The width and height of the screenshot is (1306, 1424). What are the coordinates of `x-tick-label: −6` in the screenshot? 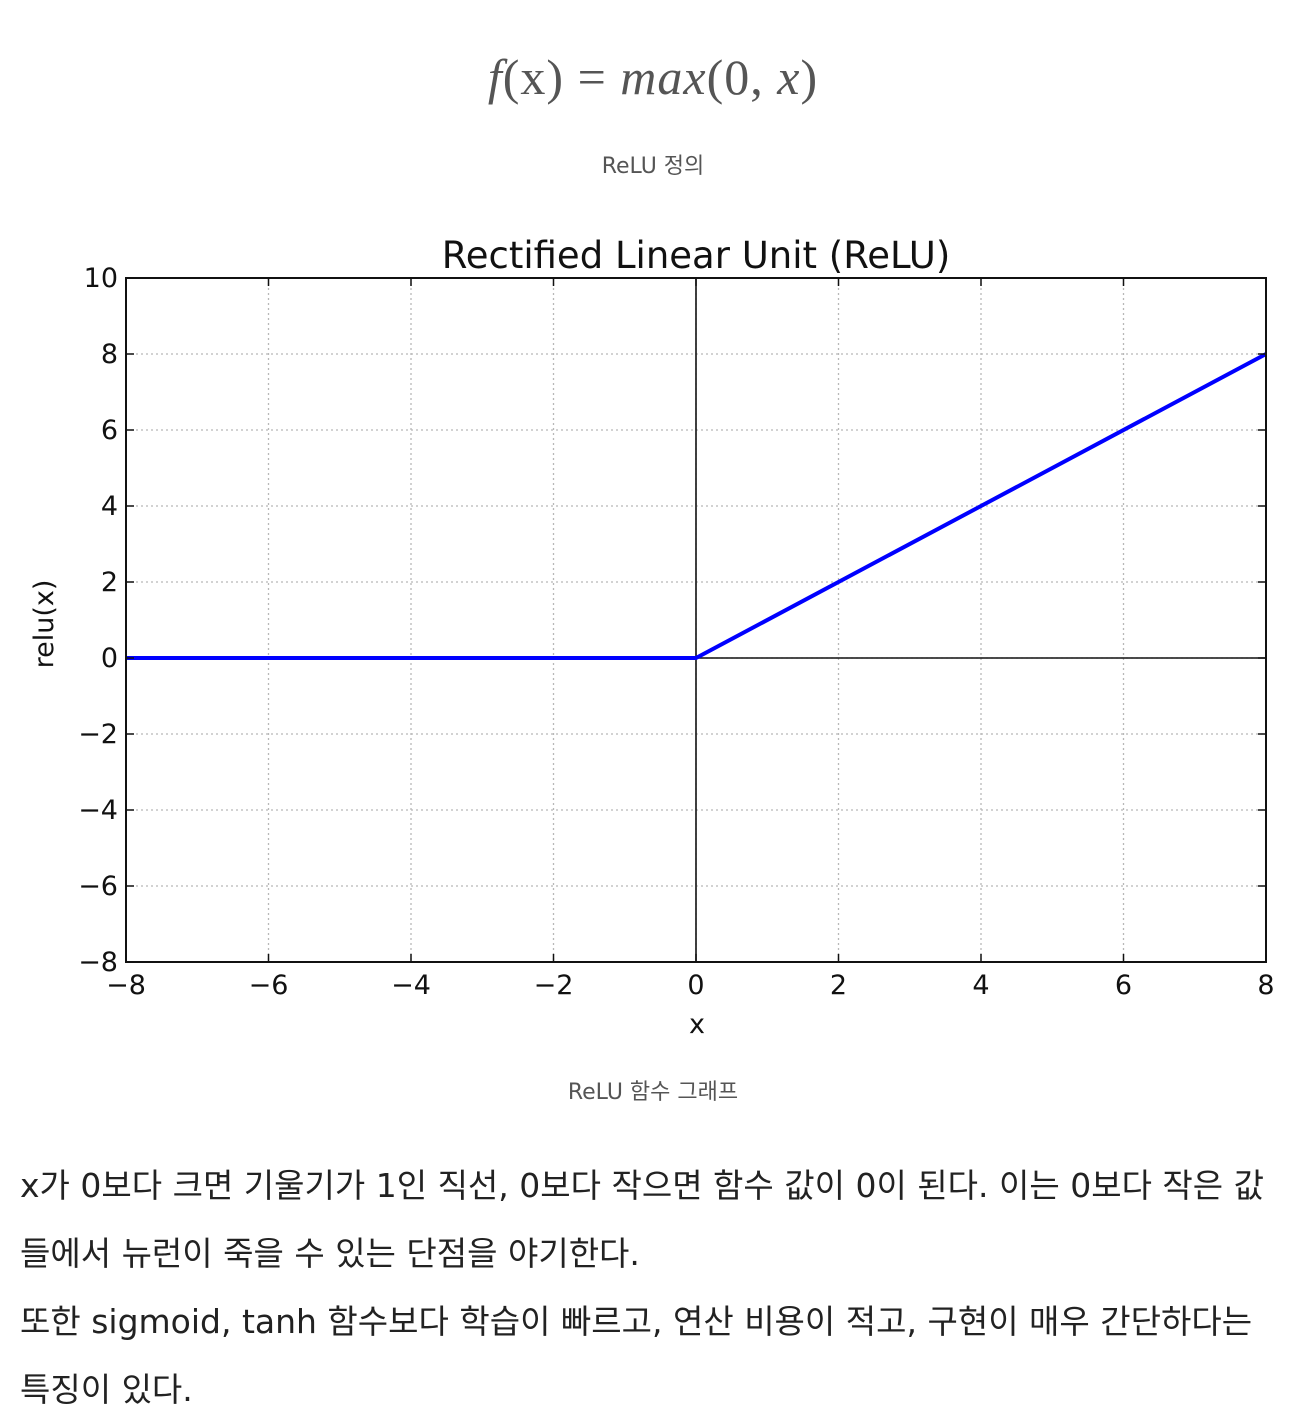 It's located at (269, 985).